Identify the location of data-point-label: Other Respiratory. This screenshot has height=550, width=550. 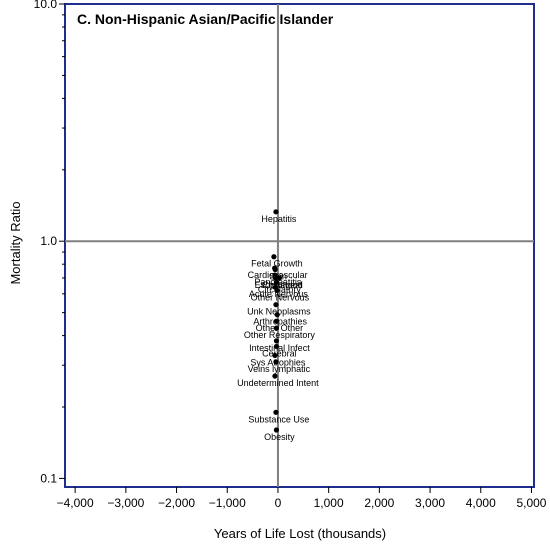
(280, 335).